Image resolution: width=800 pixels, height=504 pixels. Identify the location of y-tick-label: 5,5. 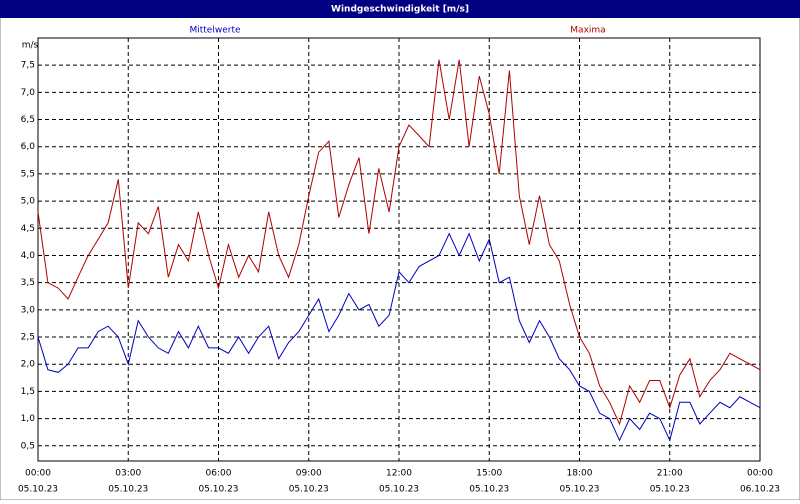
(28, 174).